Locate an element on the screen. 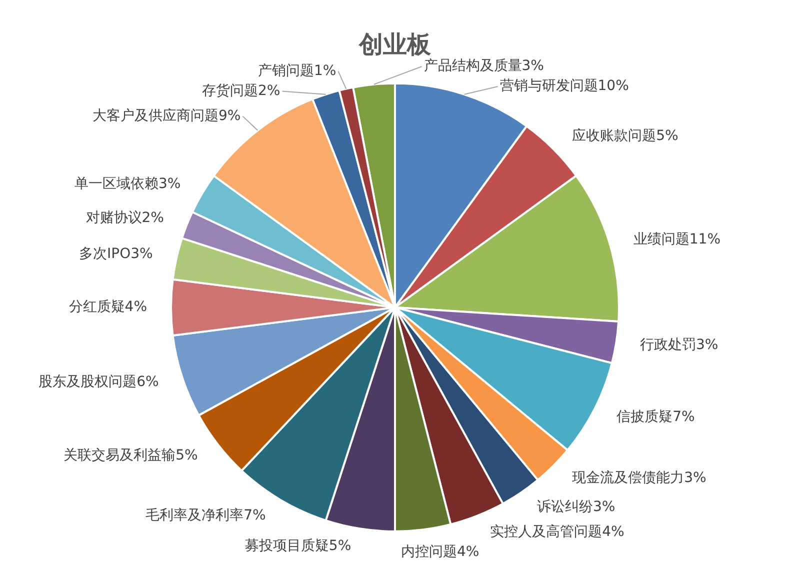  slice-label: 诉讼纠纷3% is located at coordinates (576, 507).